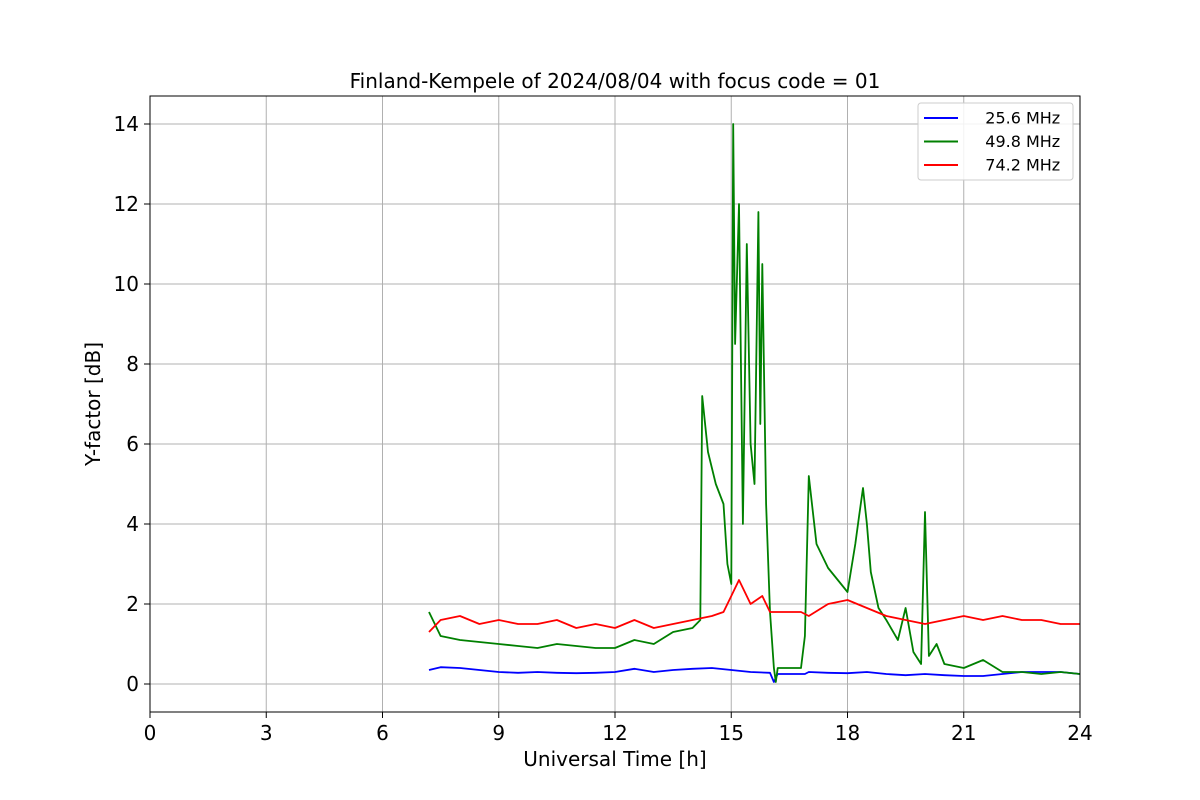 Image resolution: width=1200 pixels, height=800 pixels. I want to click on y-tick-label: 14, so click(126, 124).